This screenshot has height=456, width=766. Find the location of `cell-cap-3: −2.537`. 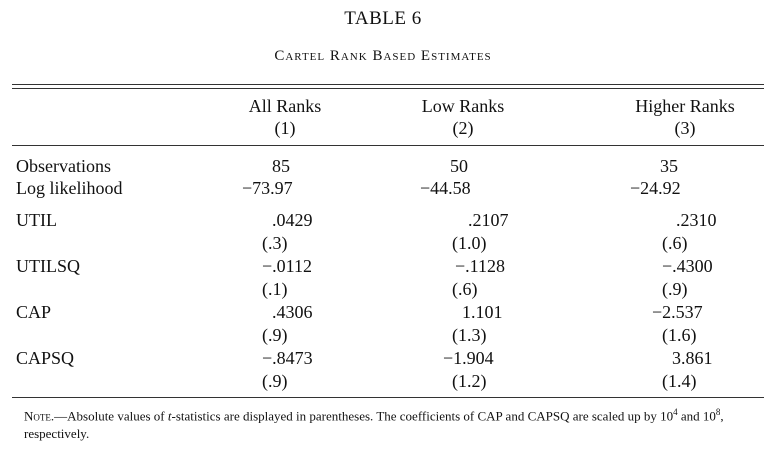

cell-cap-3: −2.537 is located at coordinates (677, 312).